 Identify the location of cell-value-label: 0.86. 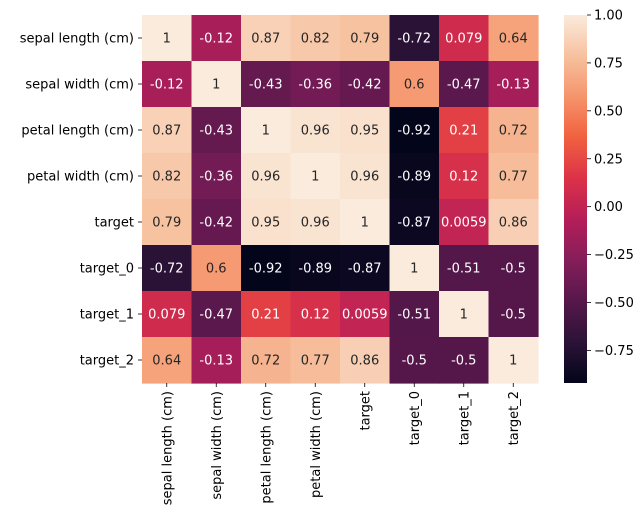
(364, 361).